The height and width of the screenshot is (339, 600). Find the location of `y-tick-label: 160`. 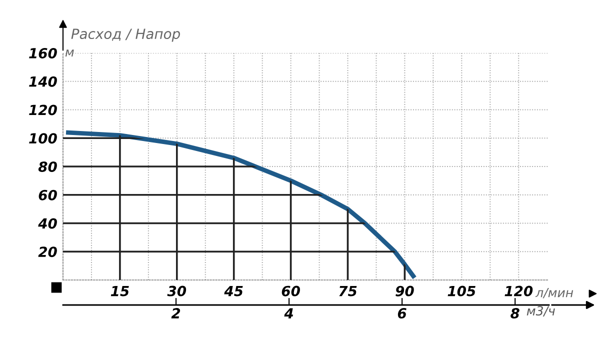

y-tick-label: 160 is located at coordinates (43, 53).